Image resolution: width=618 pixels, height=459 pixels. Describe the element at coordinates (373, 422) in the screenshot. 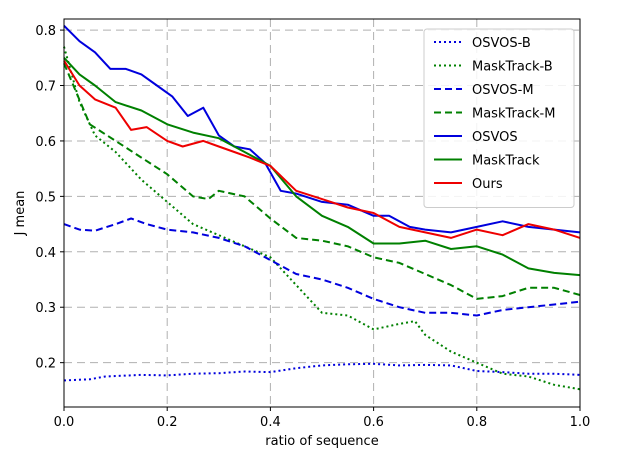

I see `x-tick-label: 0.6` at that location.